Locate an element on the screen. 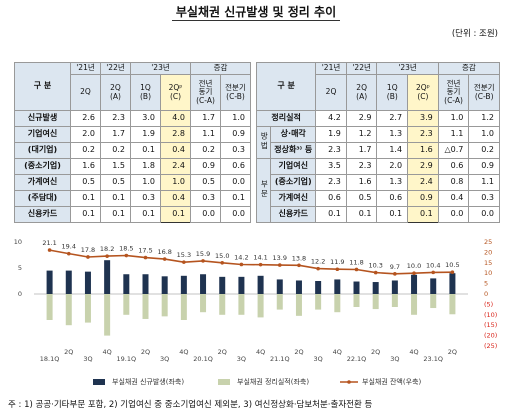 The image size is (512, 415). y2-tick-label: 0 is located at coordinates (486, 294).